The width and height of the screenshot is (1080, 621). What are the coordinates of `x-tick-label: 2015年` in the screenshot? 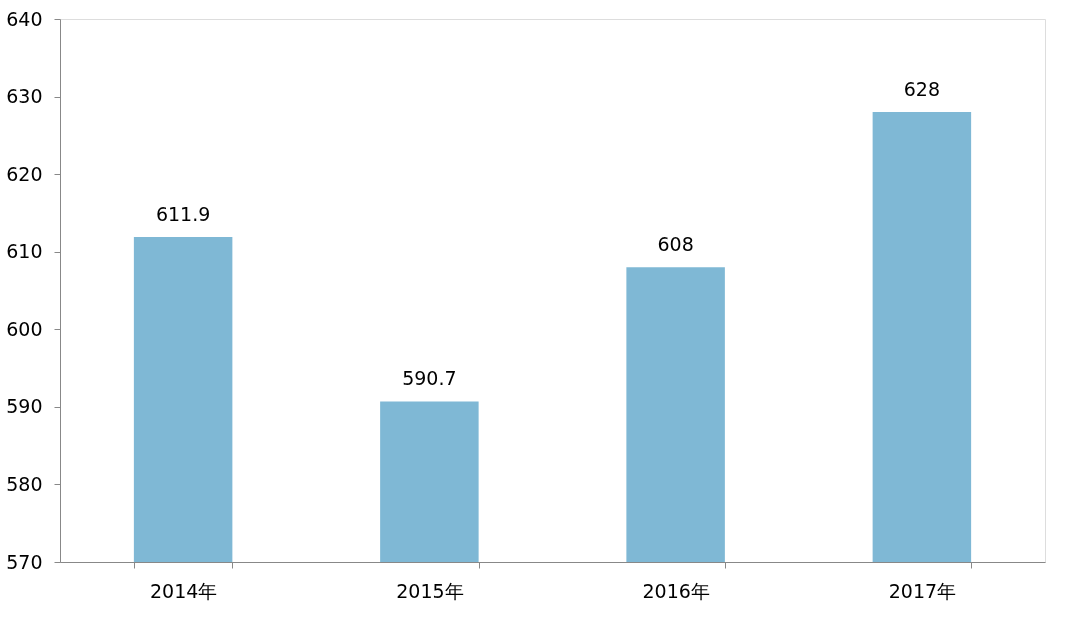 It's located at (430, 590).